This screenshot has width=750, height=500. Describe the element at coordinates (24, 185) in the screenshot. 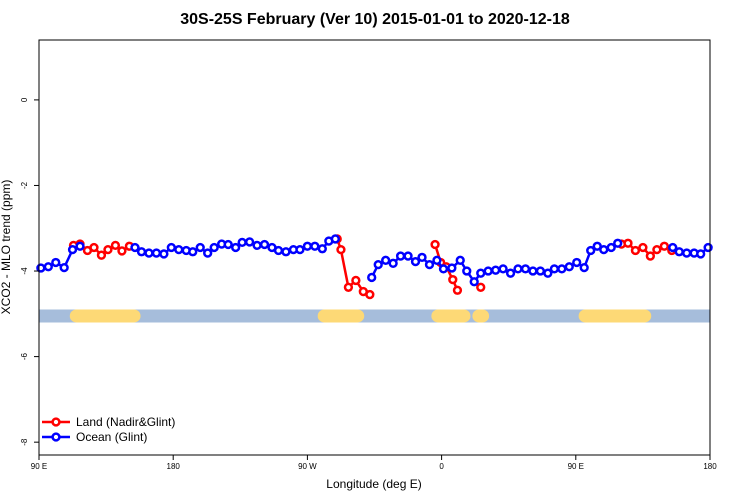

I see `y-tick-label: -2` at that location.